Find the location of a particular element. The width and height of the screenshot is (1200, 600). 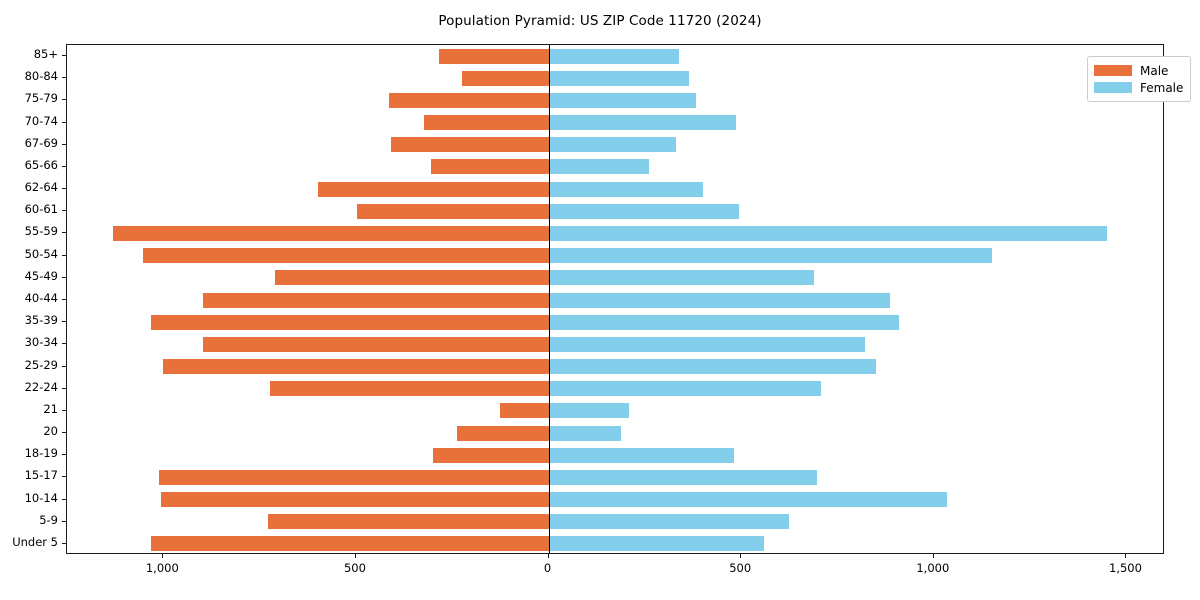

y-tick-label-70-74: 70-74 is located at coordinates (41, 120).